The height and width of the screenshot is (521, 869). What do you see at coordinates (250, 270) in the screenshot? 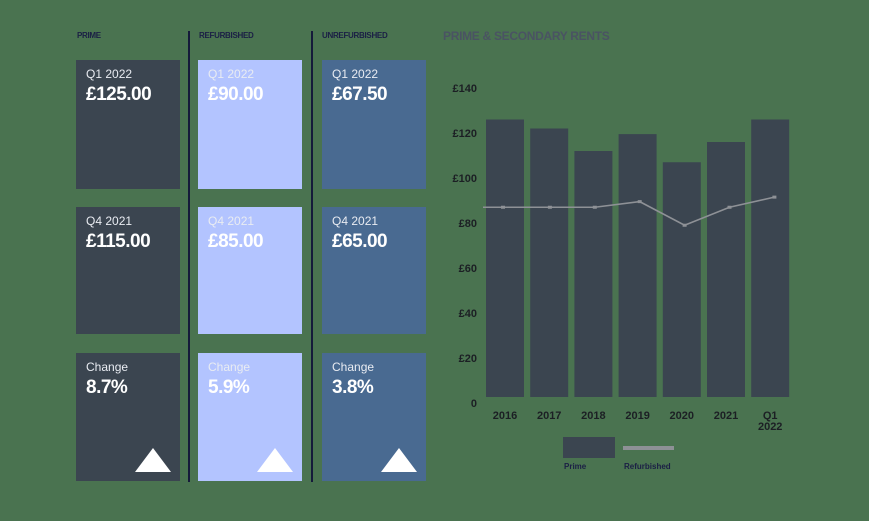
I see `refurbished-previous-card: Q4 2021 £85.00` at bounding box center [250, 270].